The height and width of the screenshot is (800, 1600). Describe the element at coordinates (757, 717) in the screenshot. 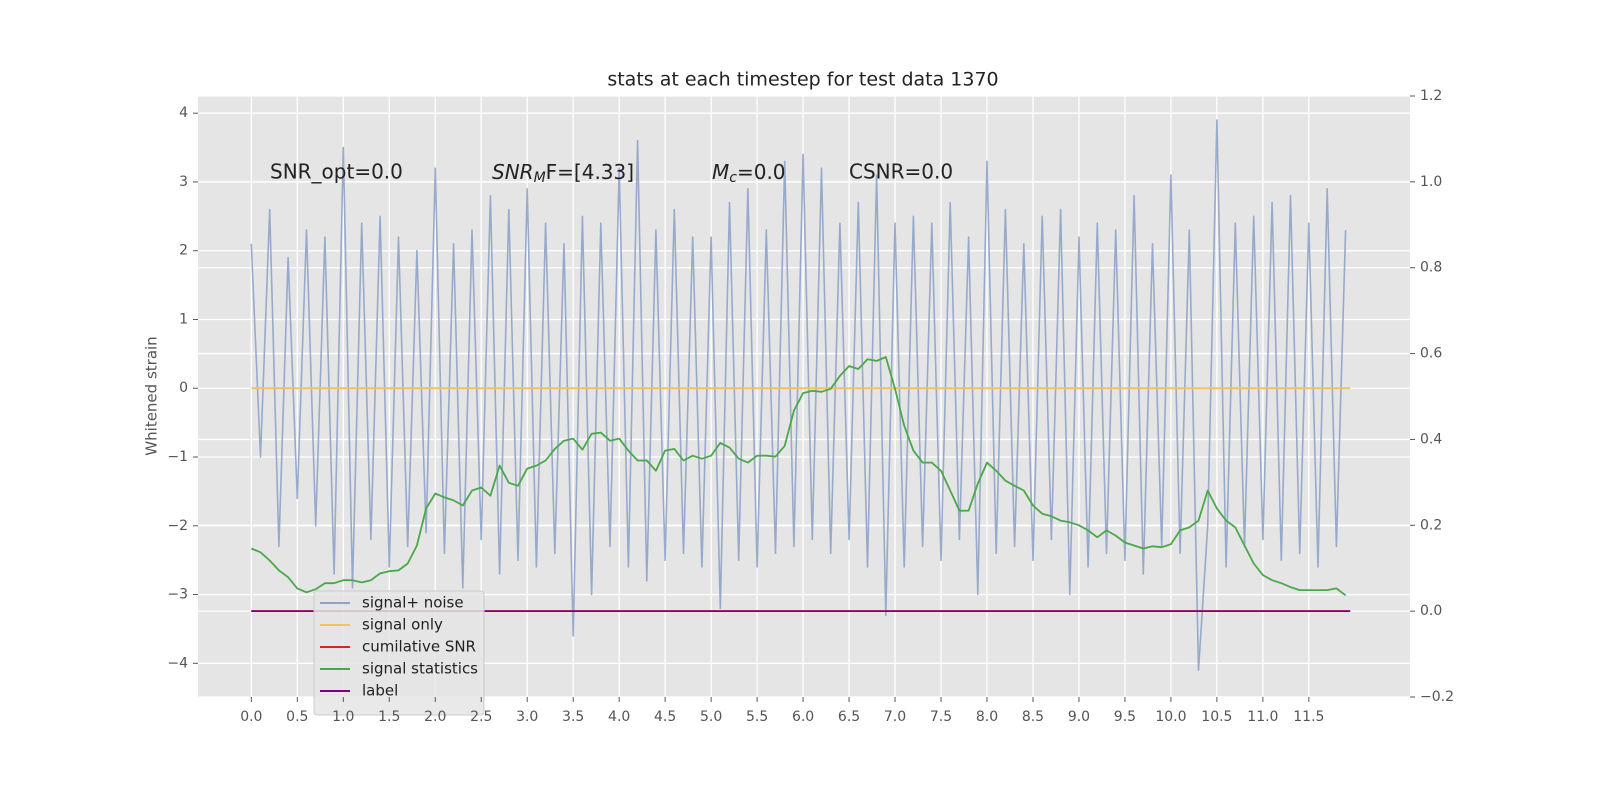

I see `x-tick-label: 5.5` at that location.